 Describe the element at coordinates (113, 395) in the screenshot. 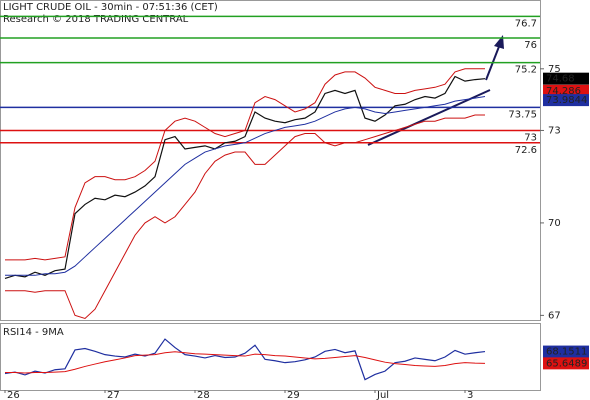

I see `x-tick-label: 27` at that location.